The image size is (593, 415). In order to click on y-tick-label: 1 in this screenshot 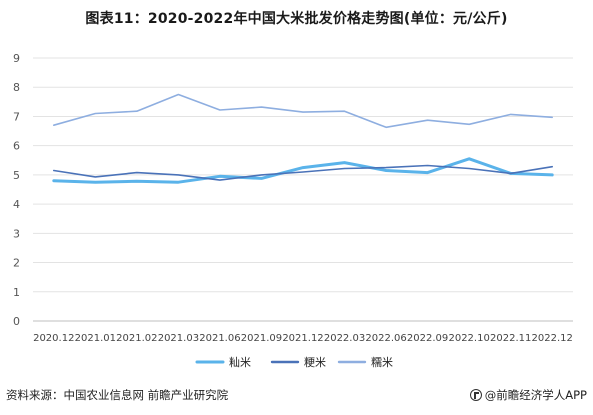, I will do `click(16, 292)`.